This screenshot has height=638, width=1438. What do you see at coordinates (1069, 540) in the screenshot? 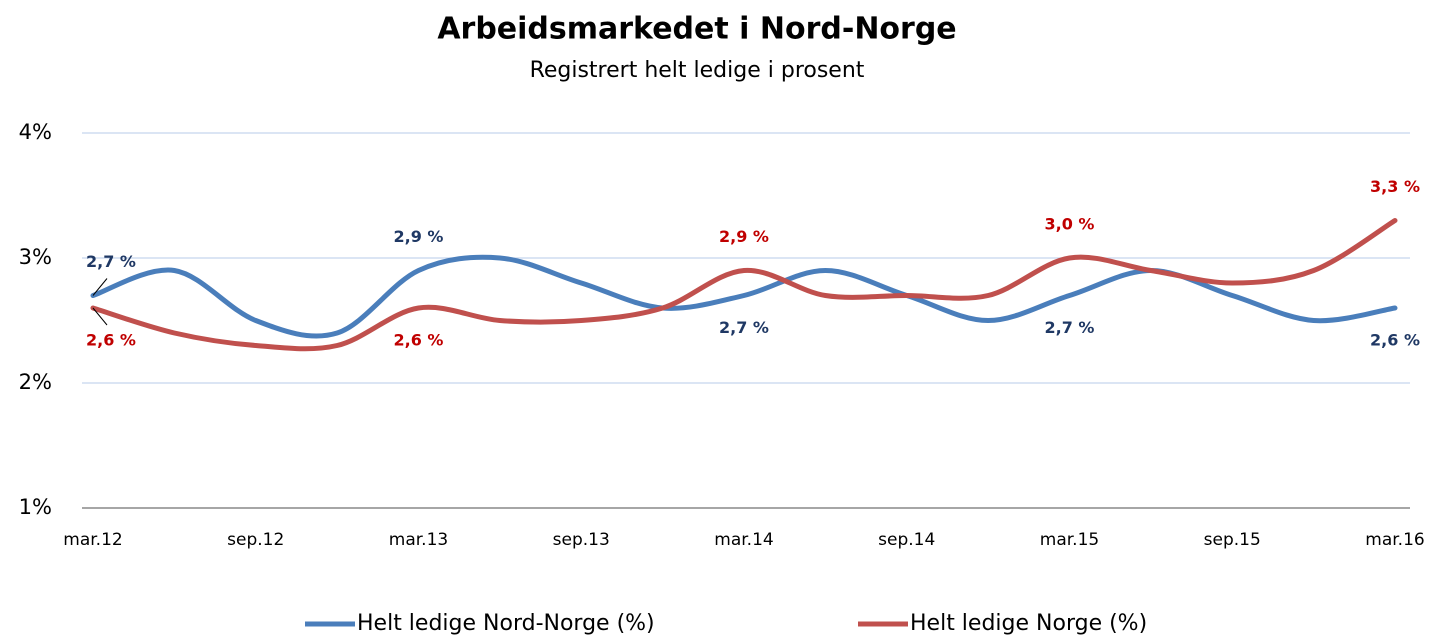
I see `x-tick-label: mar.15` at bounding box center [1069, 540].